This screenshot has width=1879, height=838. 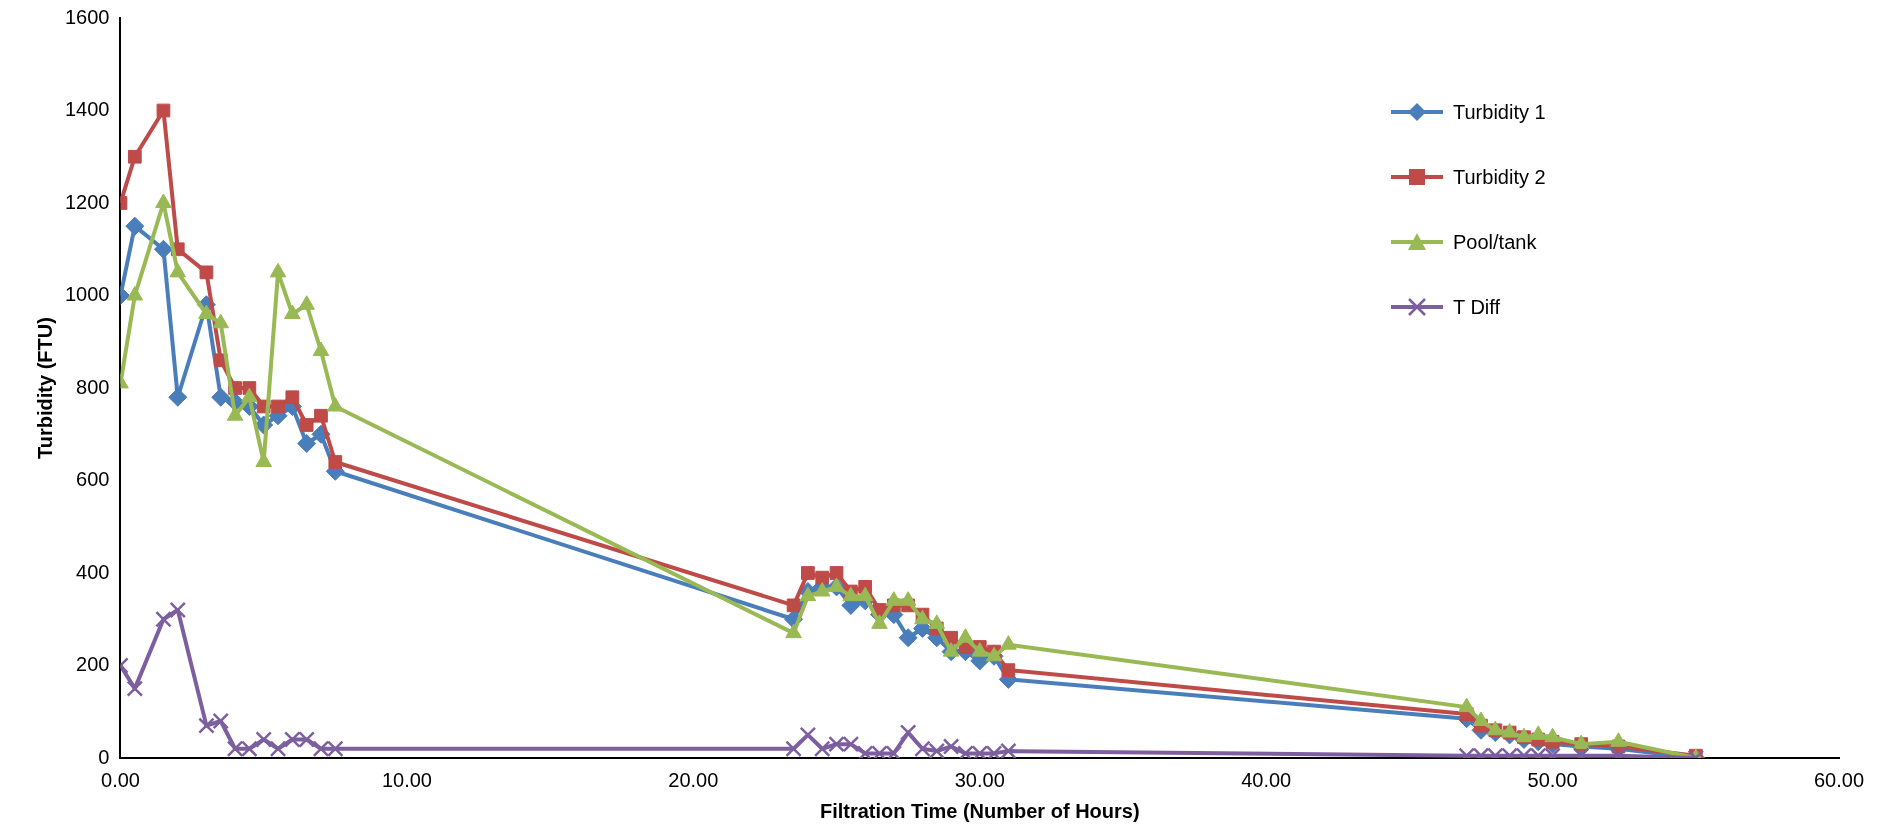 What do you see at coordinates (87, 294) in the screenshot?
I see `y-tick-label: 1000` at bounding box center [87, 294].